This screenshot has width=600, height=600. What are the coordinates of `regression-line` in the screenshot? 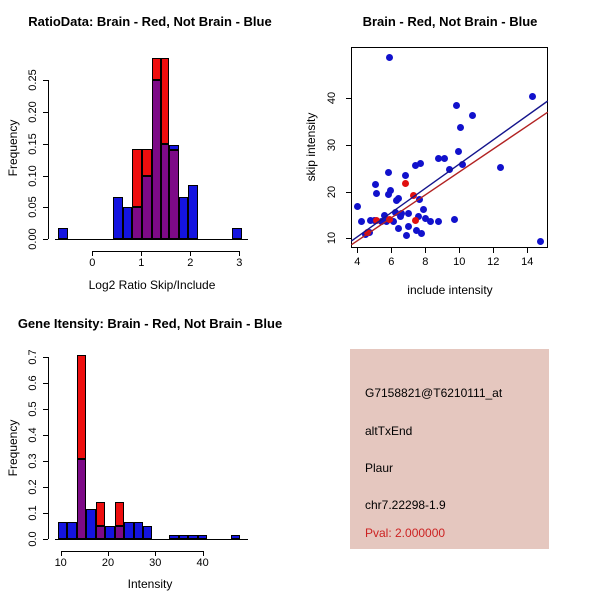 It's located at (449, 178).